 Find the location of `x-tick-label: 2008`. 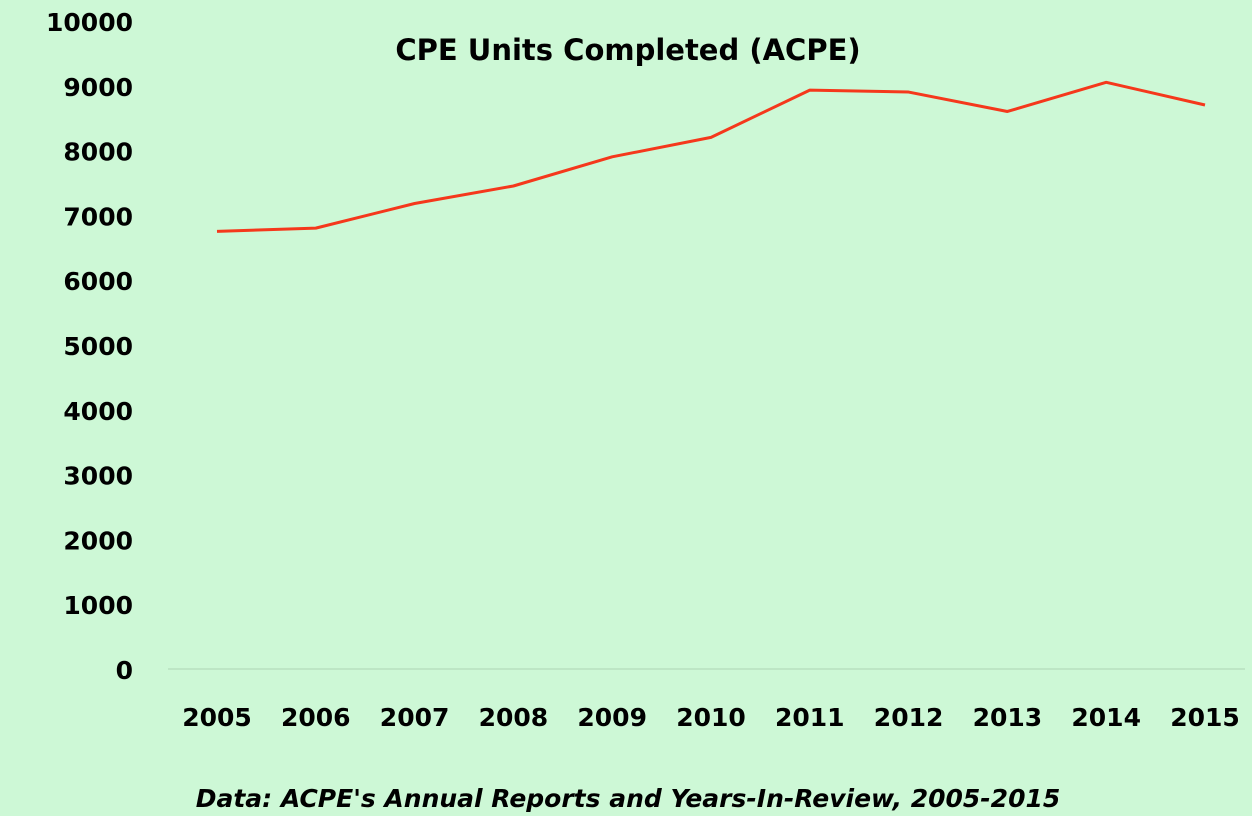

x-tick-label: 2008 is located at coordinates (514, 717).